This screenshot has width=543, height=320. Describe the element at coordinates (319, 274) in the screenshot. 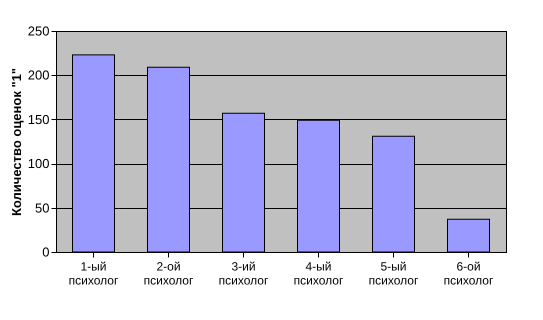

I see `x-tick-label: 4-ый психолог` at that location.